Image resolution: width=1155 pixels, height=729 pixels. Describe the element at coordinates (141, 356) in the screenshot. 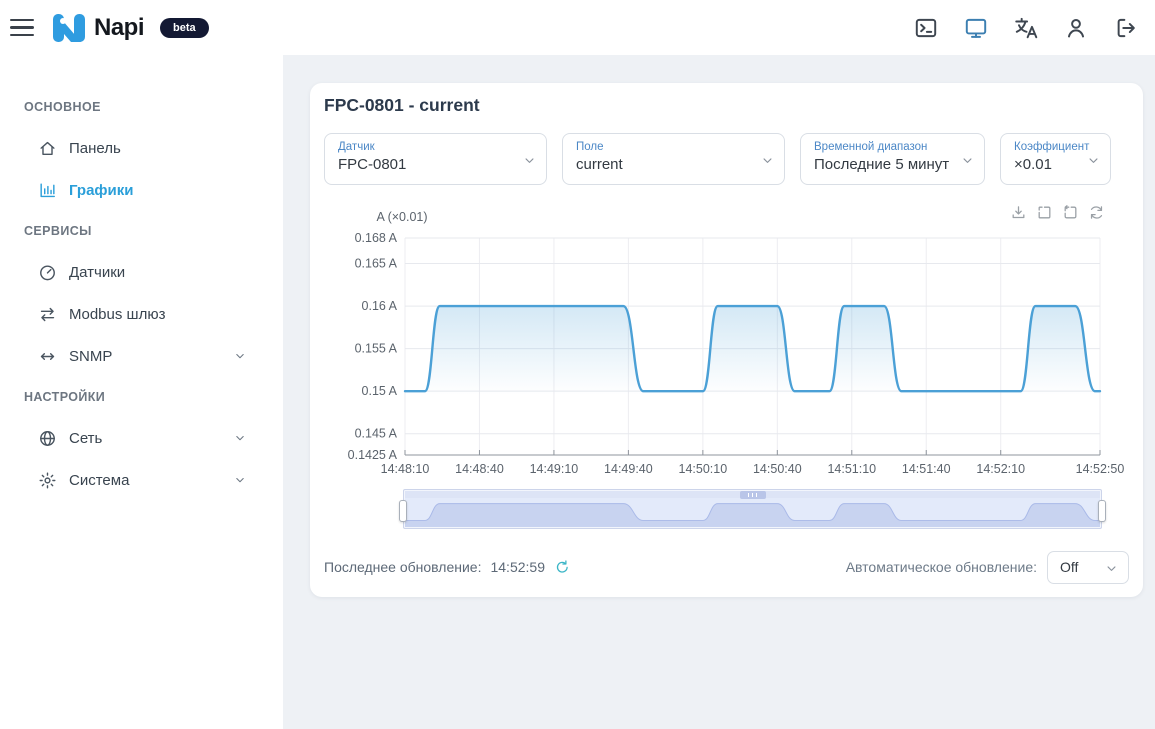

I see `sidebar-item-snmp: SNMP` at that location.